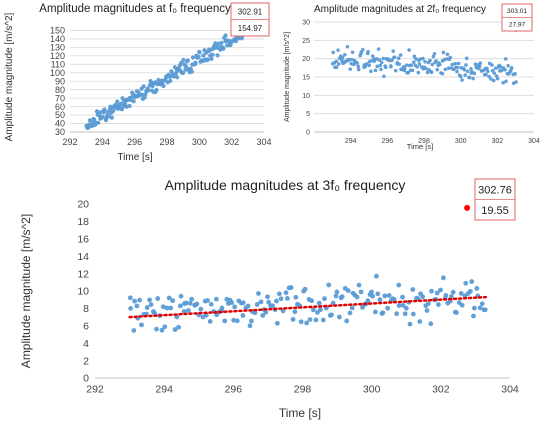 This screenshot has height=424, width=550. What do you see at coordinates (86, 309) in the screenshot?
I see `y-tick-label: 8` at bounding box center [86, 309].